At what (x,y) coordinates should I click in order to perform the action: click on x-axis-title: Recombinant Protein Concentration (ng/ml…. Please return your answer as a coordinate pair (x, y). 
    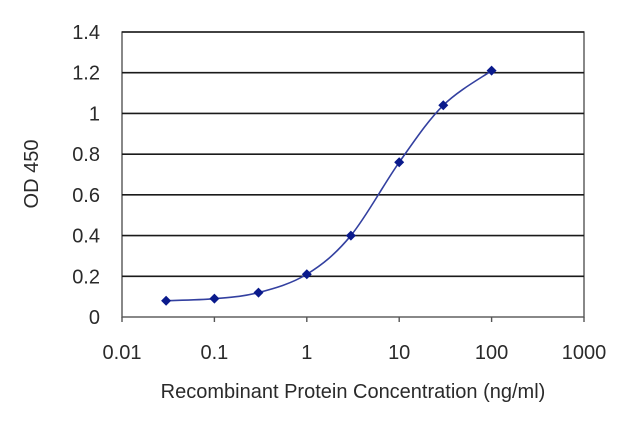
    Looking at the image, I should click on (353, 392).